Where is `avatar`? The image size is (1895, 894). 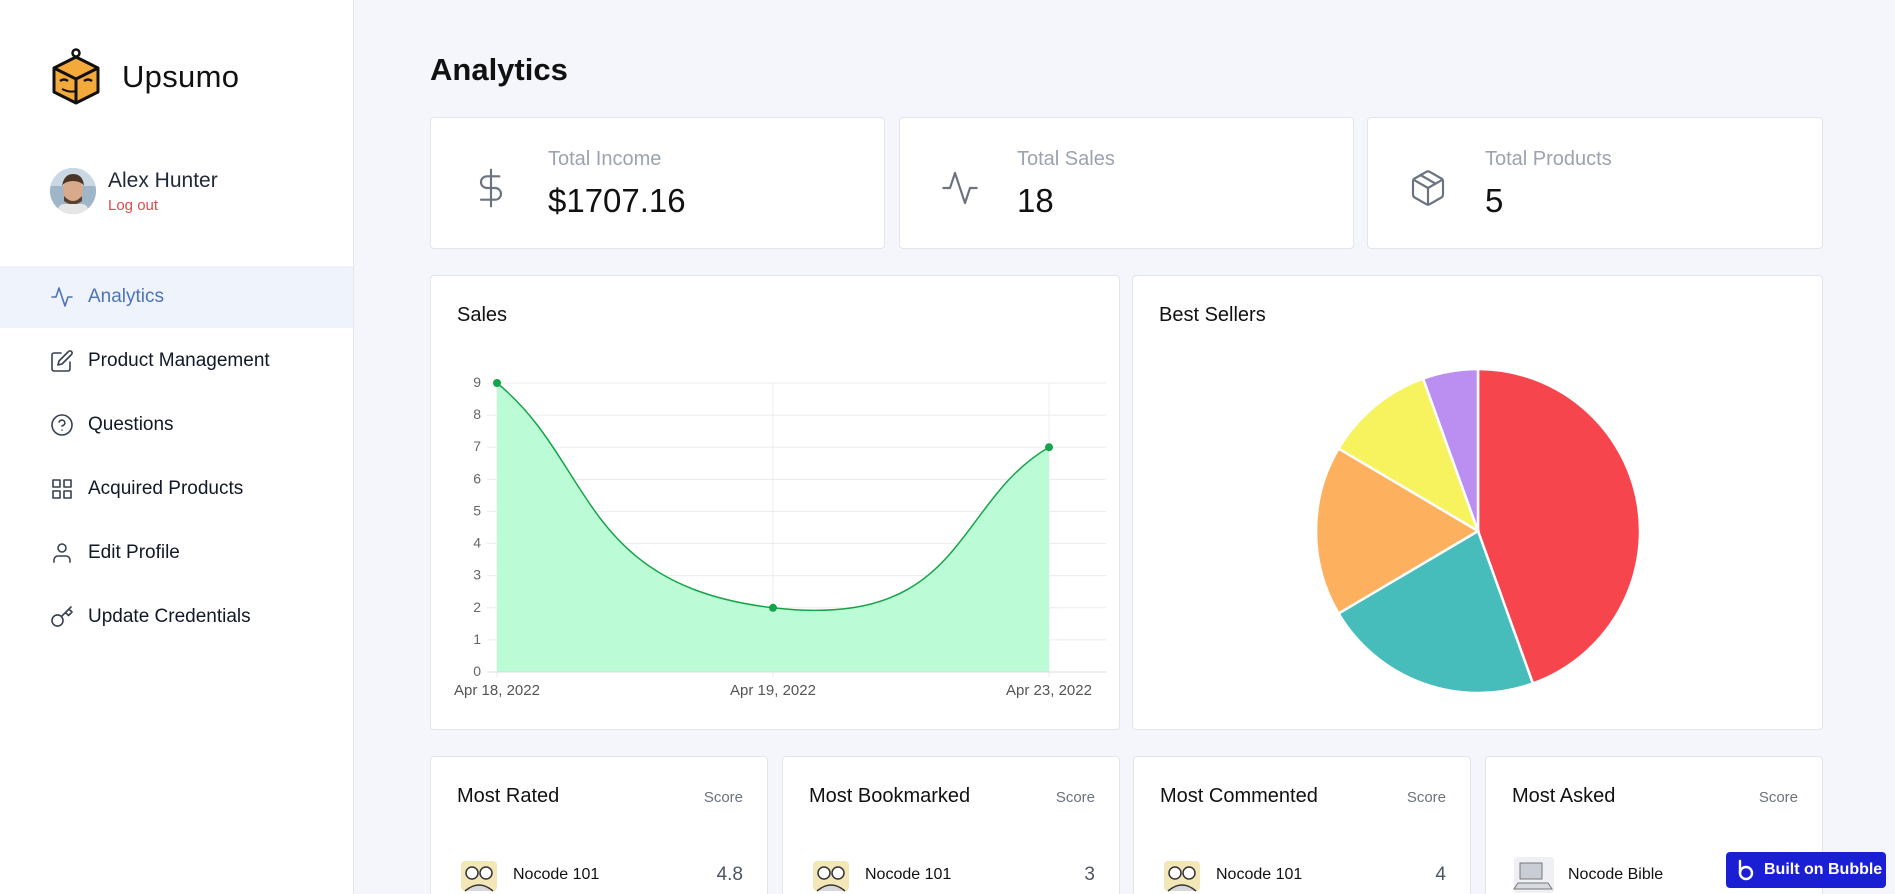 avatar is located at coordinates (73, 191).